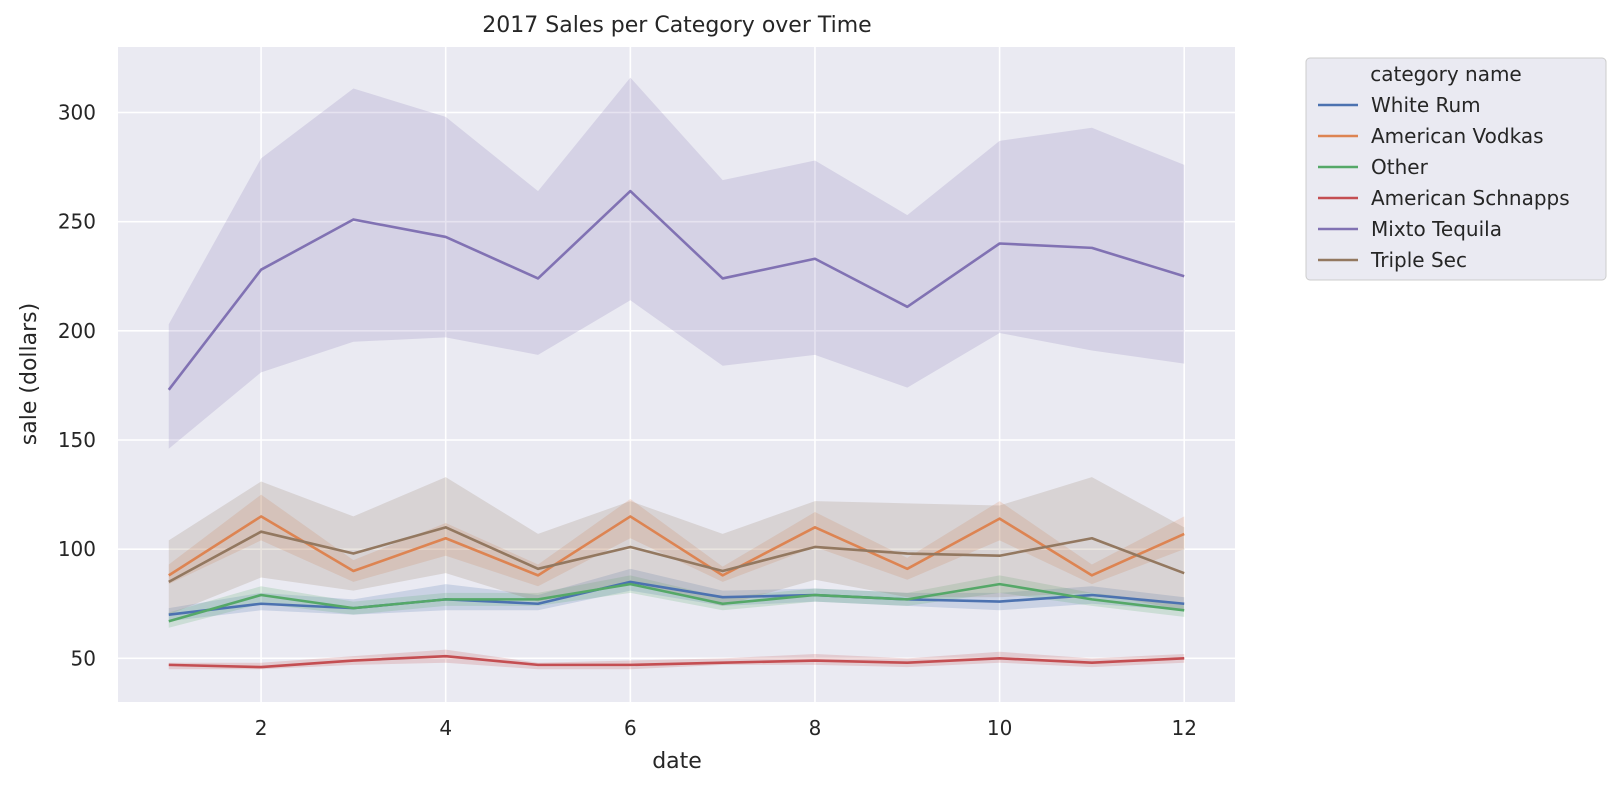 This screenshot has height=785, width=1618. I want to click on line-white-rum, so click(676, 598).